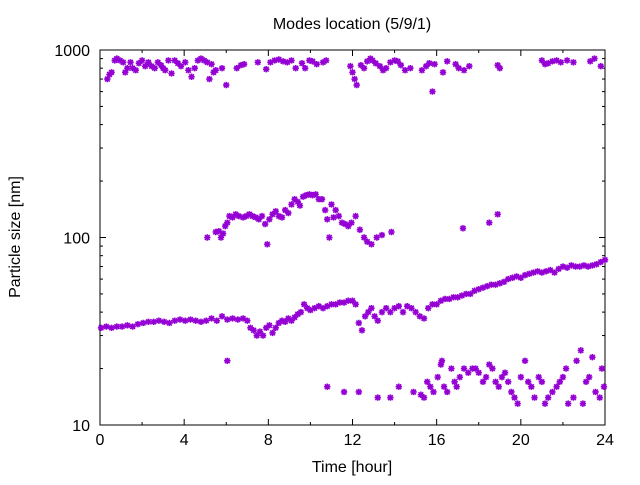 The height and width of the screenshot is (485, 640). Describe the element at coordinates (100, 440) in the screenshot. I see `x-tick-label: 0` at that location.